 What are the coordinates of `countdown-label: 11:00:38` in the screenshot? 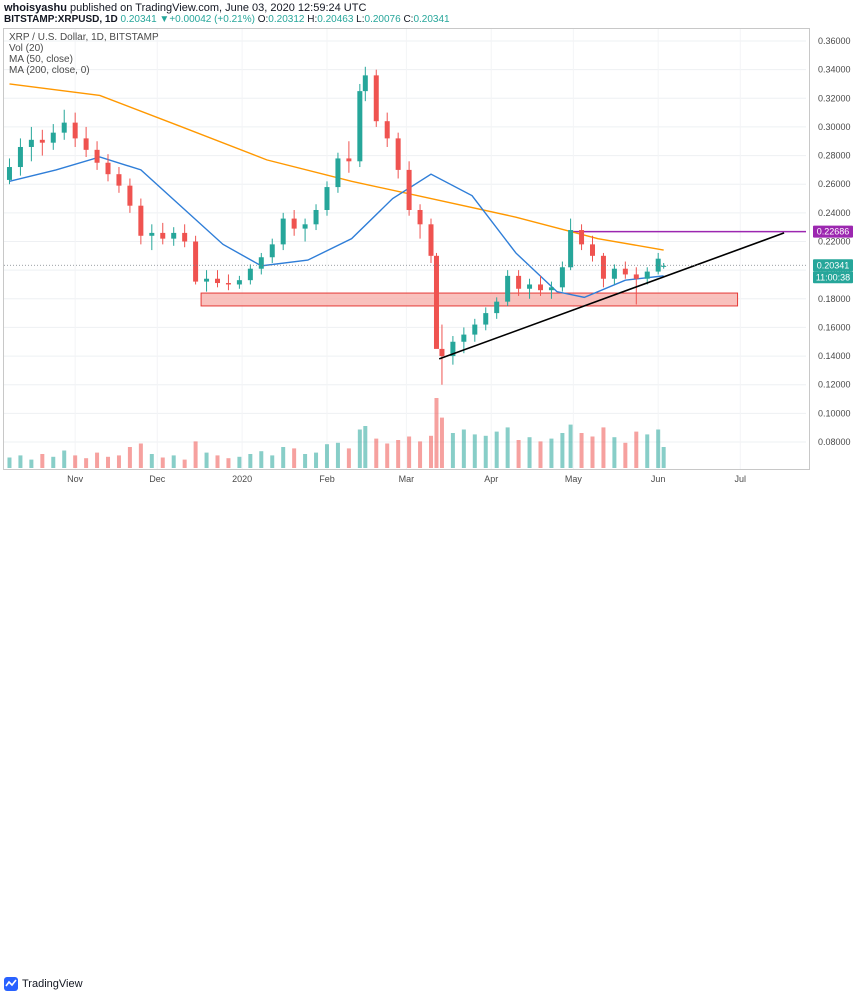 It's located at (833, 277).